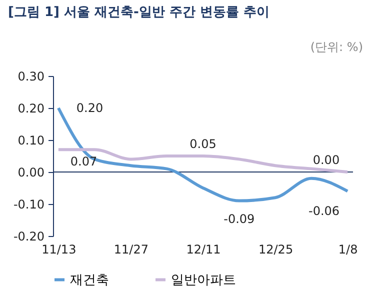  What do you see at coordinates (324, 211) in the screenshot?
I see `data-label: -0.06` at bounding box center [324, 211].